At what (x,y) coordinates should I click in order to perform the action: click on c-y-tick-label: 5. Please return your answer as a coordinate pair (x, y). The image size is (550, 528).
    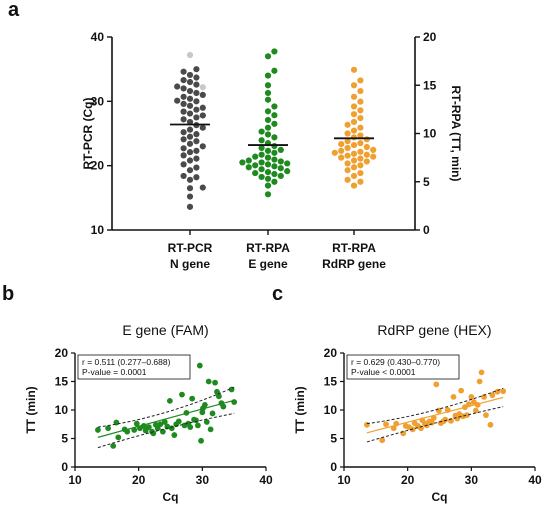
    Looking at the image, I should click on (333, 439).